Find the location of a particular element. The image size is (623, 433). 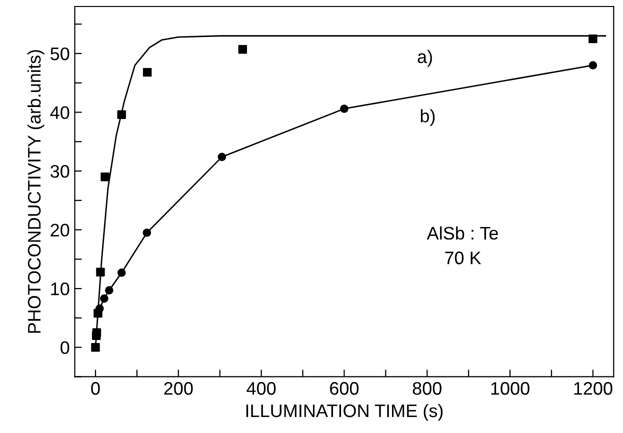

x-tick-label: 800 is located at coordinates (427, 388).